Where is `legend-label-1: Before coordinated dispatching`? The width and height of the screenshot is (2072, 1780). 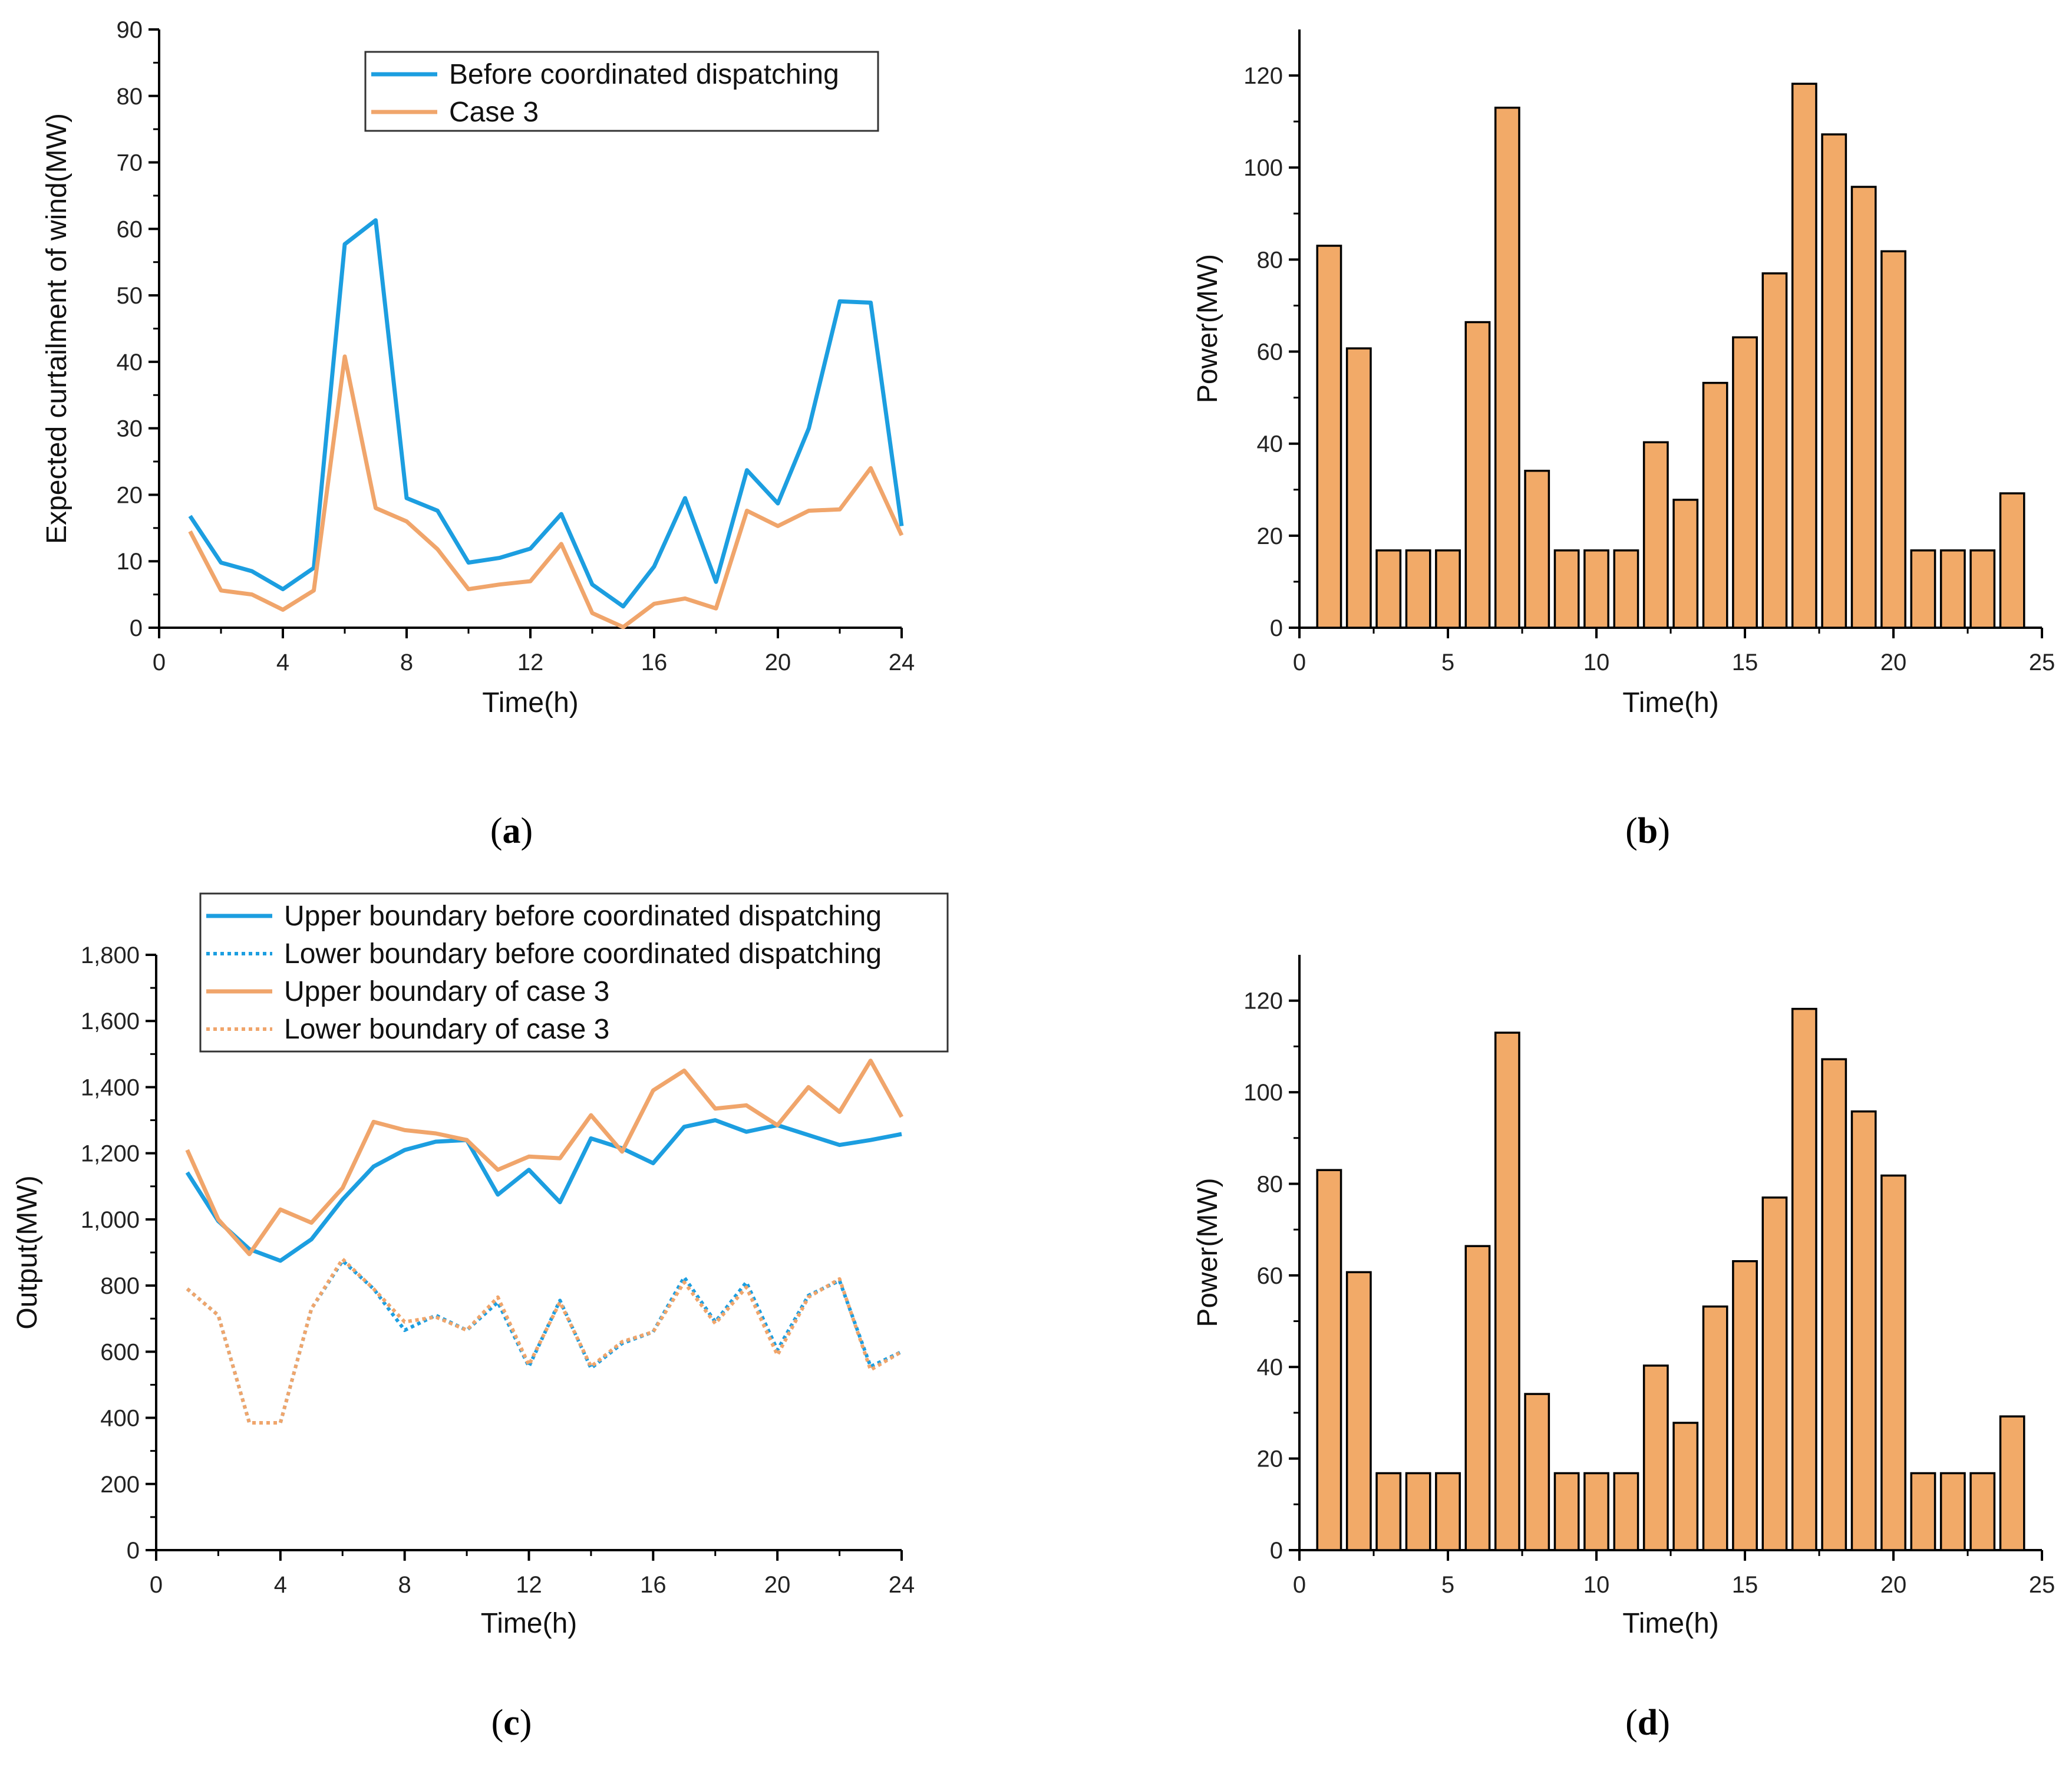 legend-label-1: Before coordinated dispatching is located at coordinates (644, 74).